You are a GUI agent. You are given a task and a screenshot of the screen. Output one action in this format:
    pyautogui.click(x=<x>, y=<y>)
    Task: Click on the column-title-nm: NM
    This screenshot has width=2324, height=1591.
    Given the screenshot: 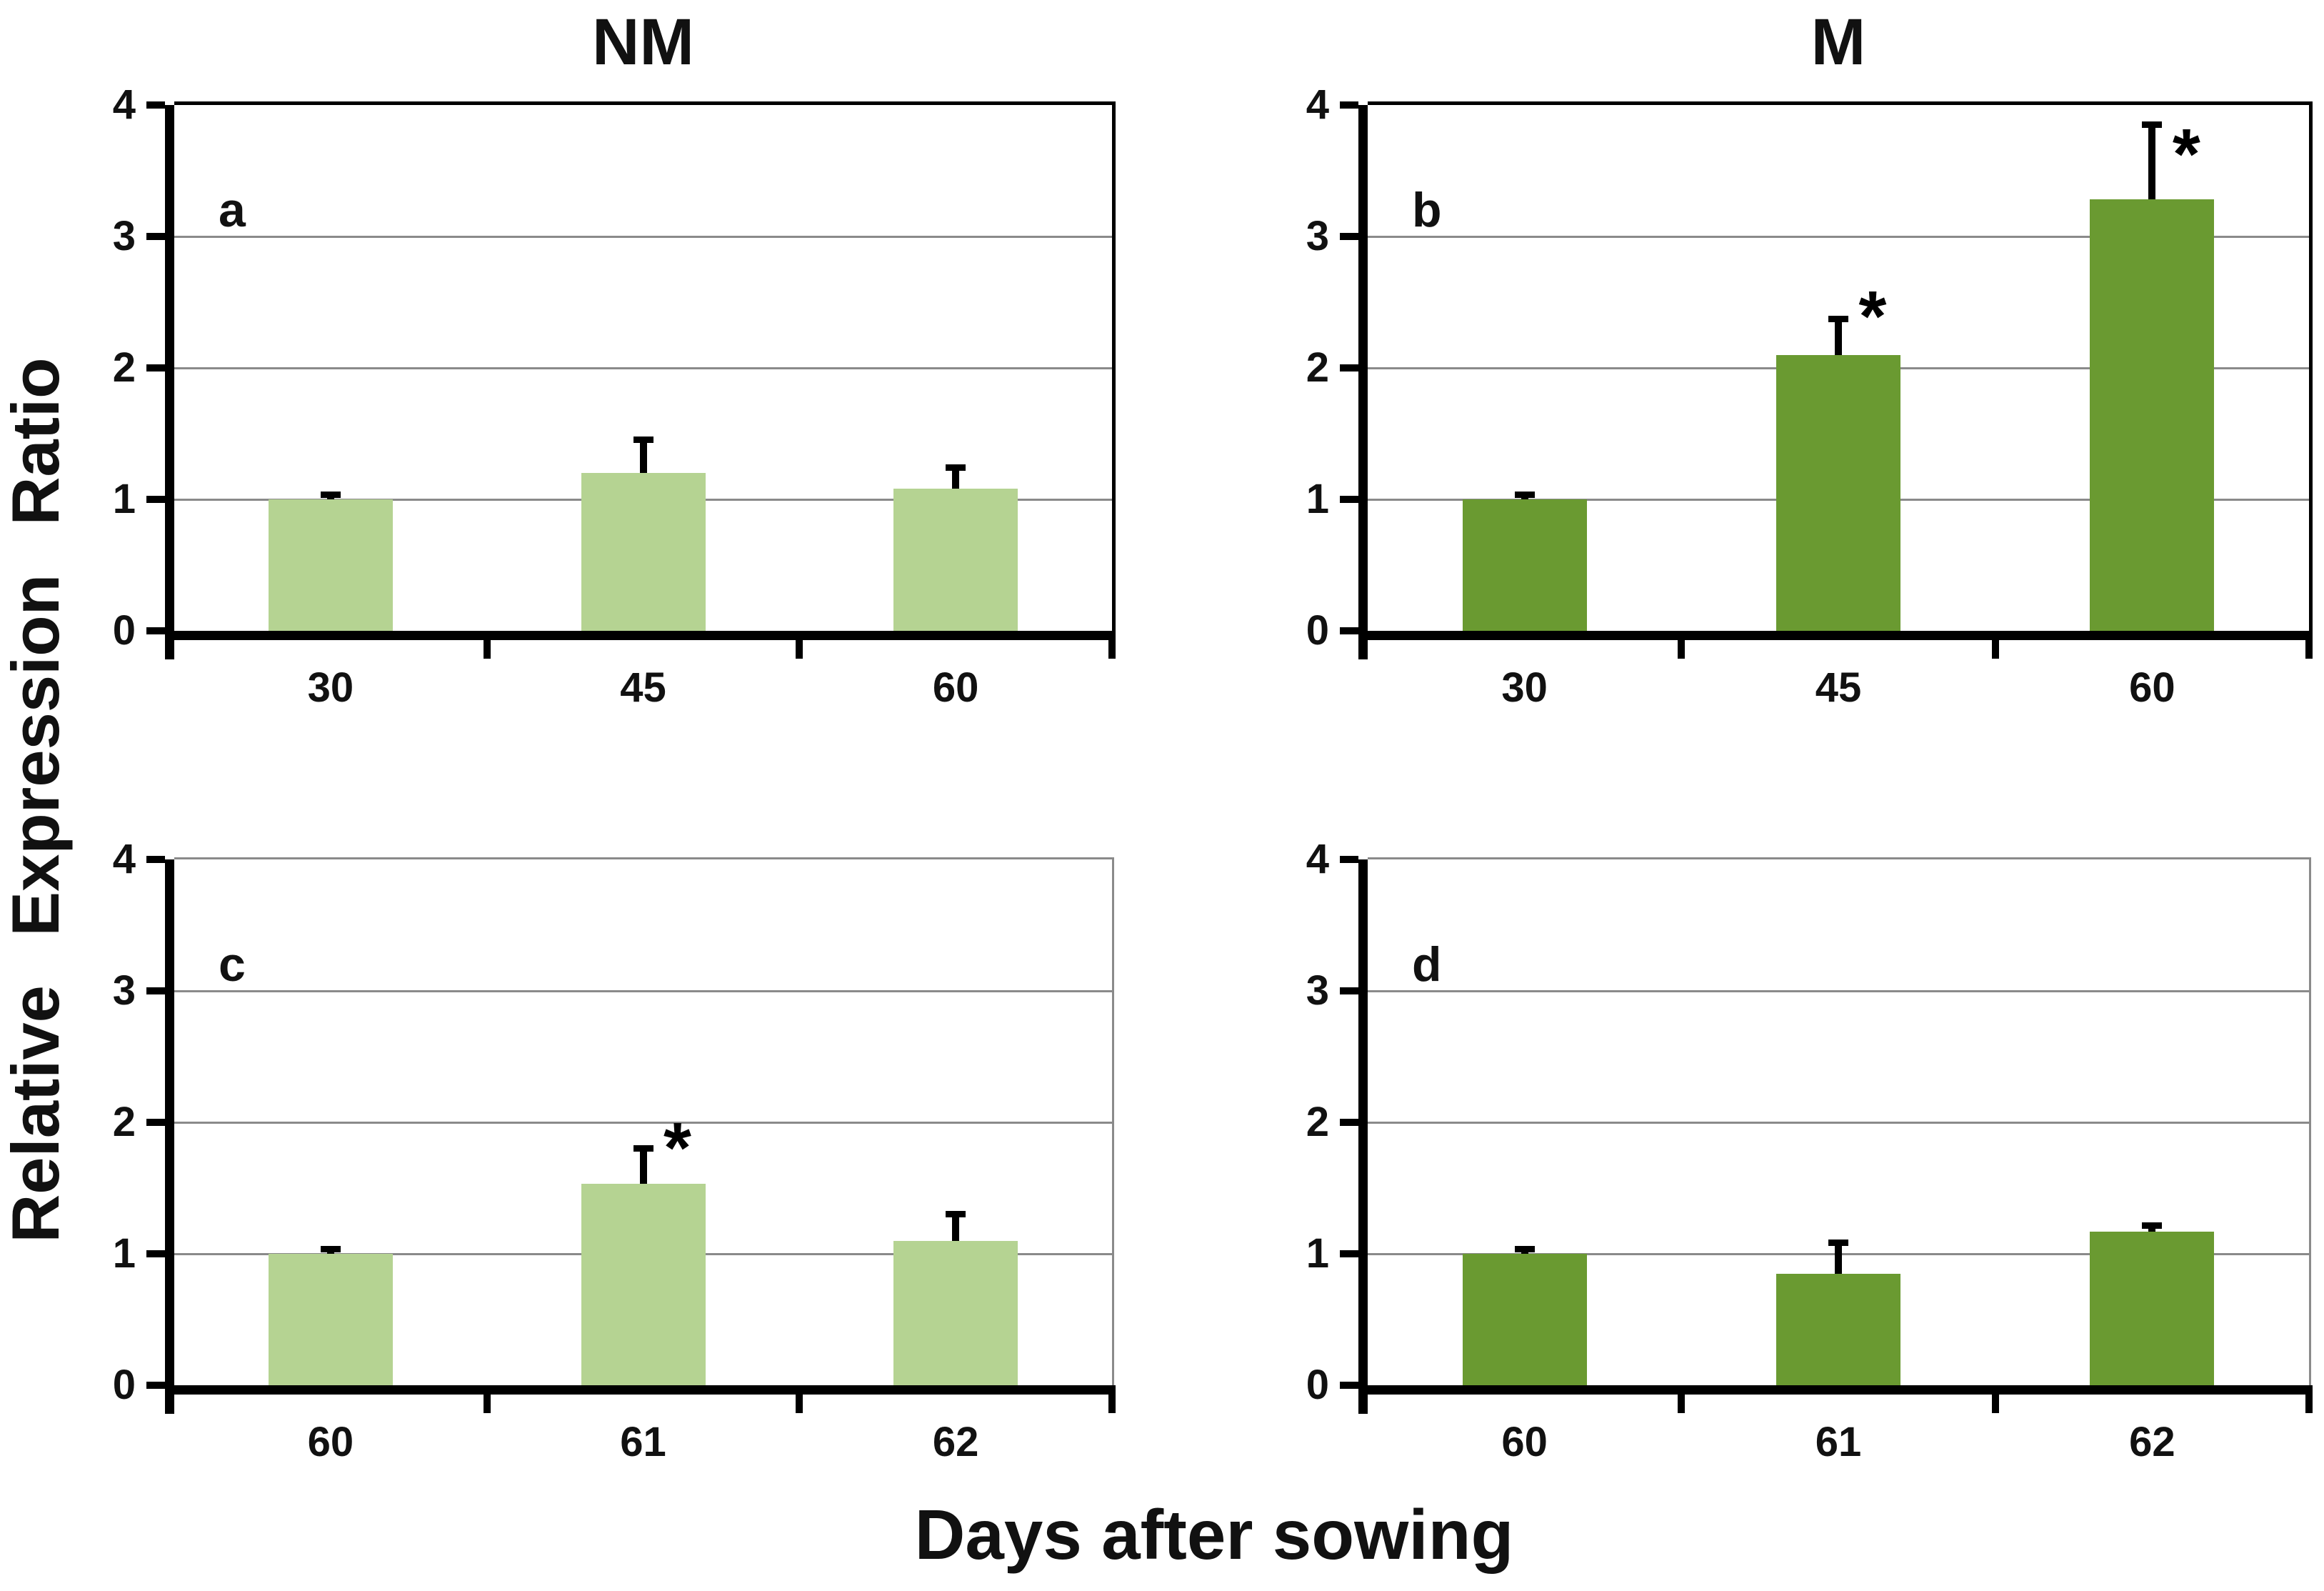 What is the action you would take?
    pyautogui.click(x=643, y=42)
    